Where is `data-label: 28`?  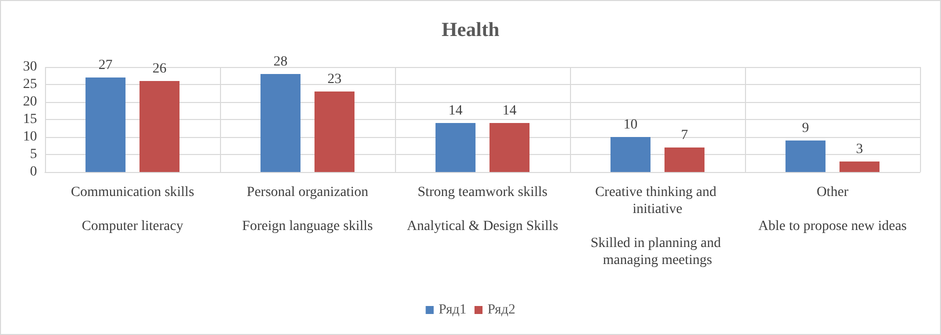 data-label: 28 is located at coordinates (281, 62).